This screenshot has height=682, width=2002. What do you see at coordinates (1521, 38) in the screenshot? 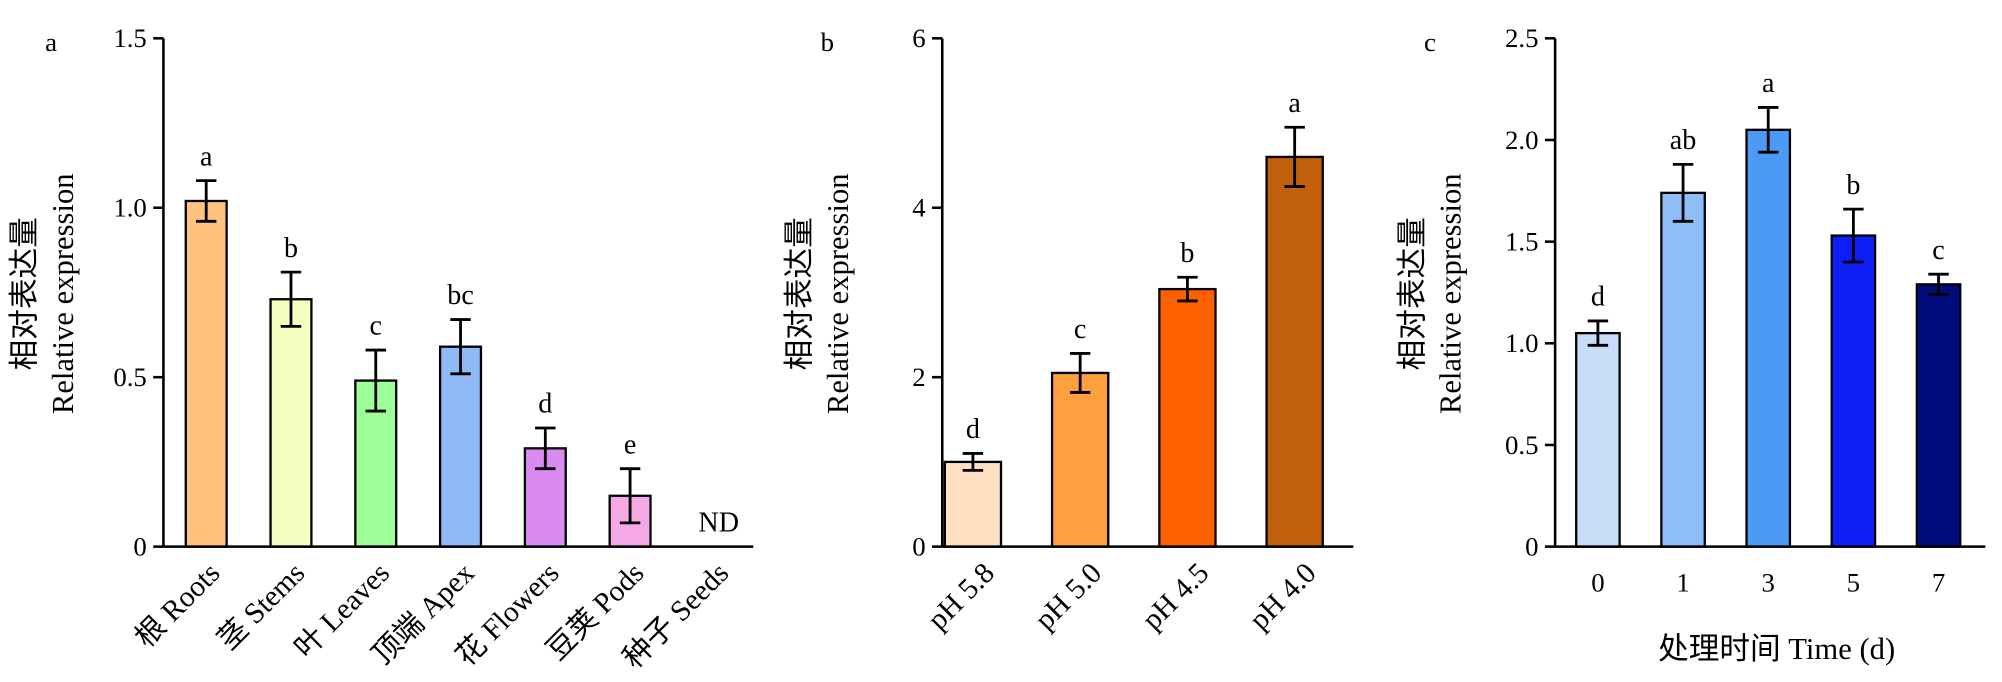
I see `y-tick-label: 2.5` at bounding box center [1521, 38].